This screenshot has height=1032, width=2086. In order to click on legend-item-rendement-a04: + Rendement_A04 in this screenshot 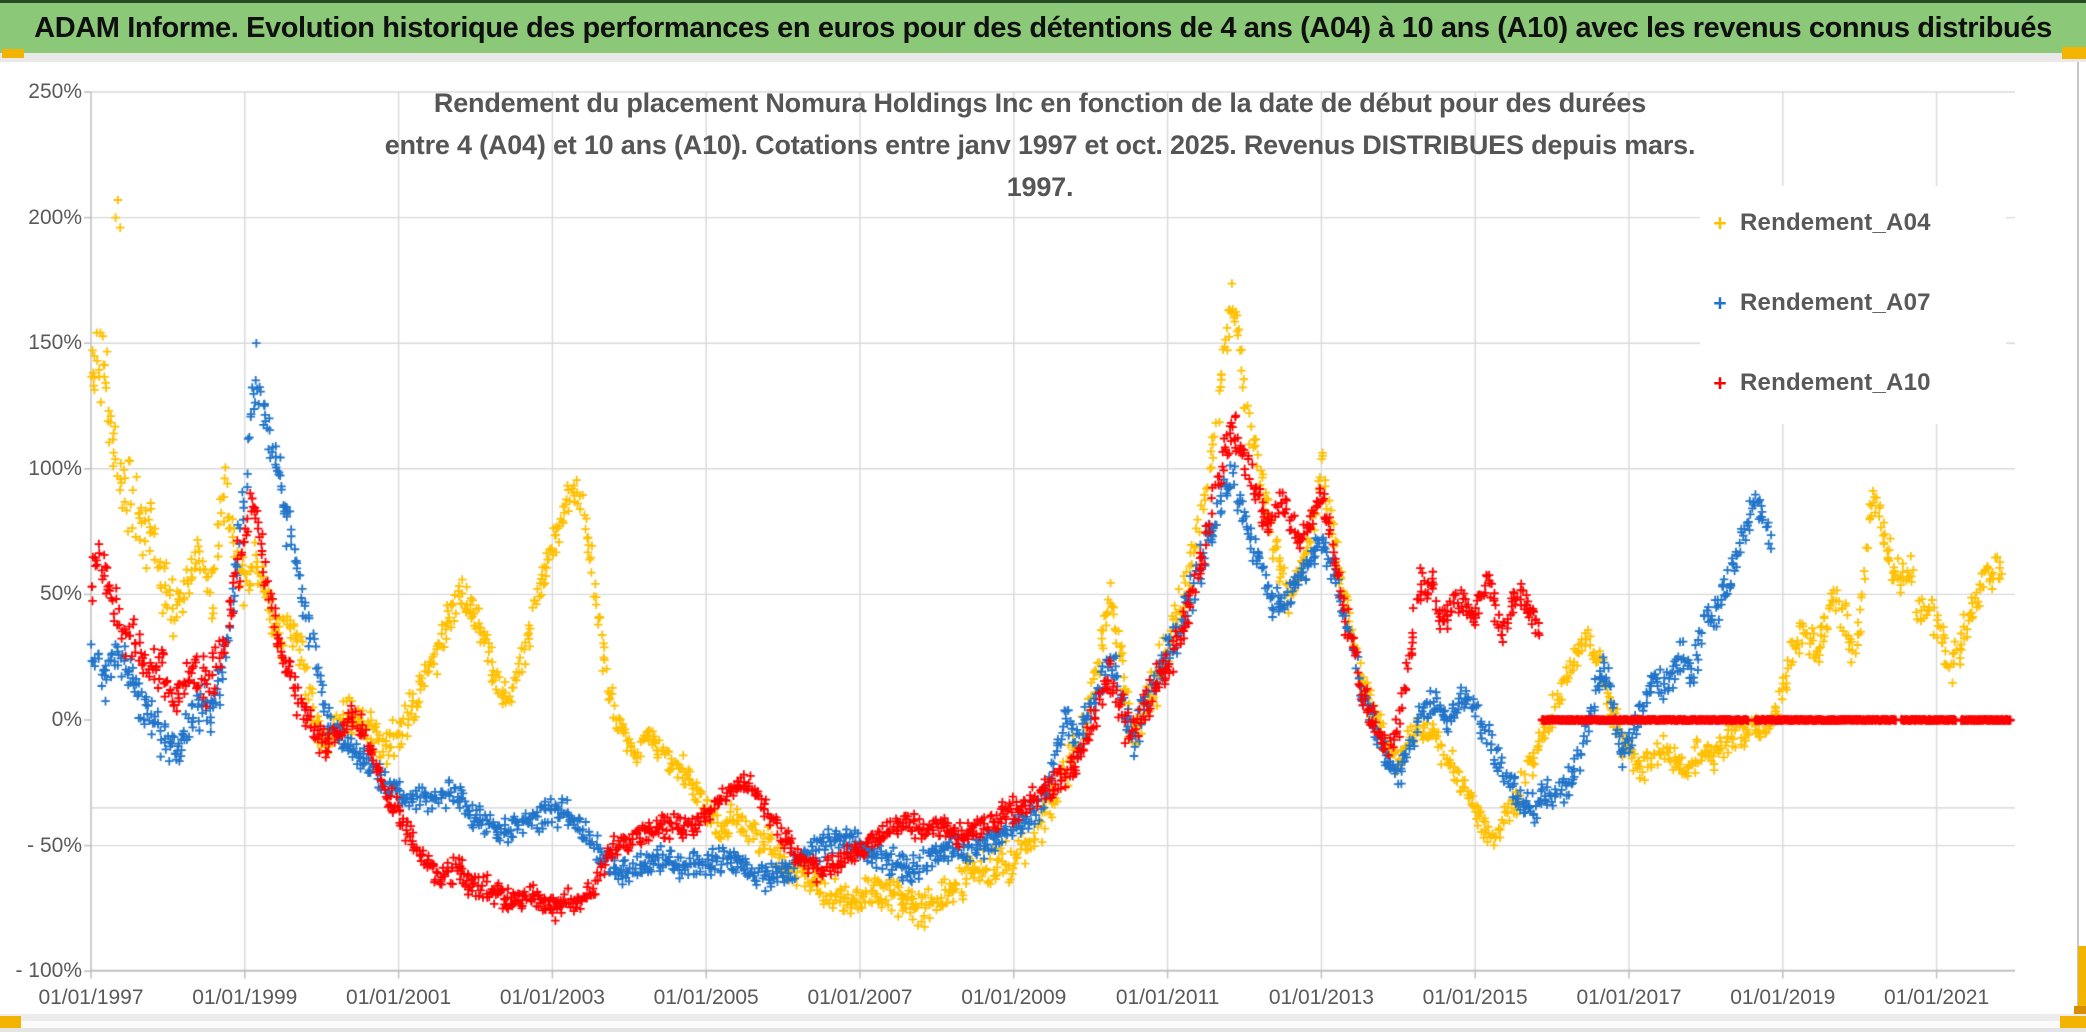, I will do `click(1853, 223)`.